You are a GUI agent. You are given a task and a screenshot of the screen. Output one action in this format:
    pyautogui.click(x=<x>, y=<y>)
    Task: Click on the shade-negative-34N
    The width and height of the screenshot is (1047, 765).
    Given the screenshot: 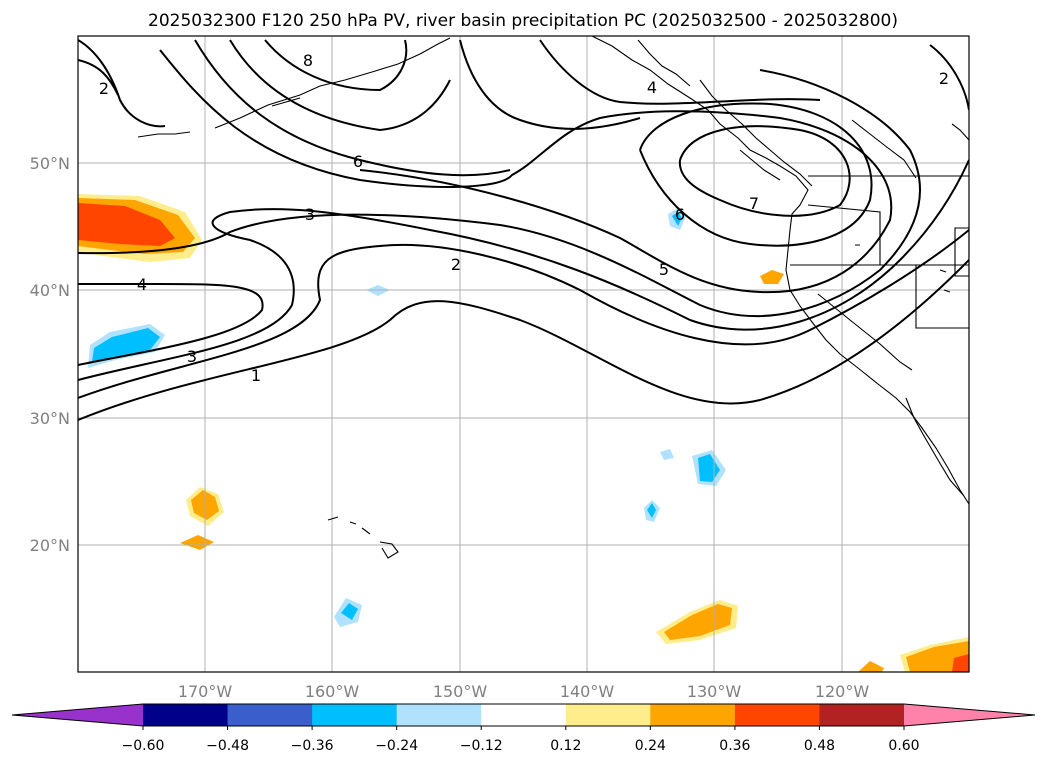 What is the action you would take?
    pyautogui.click(x=126, y=345)
    